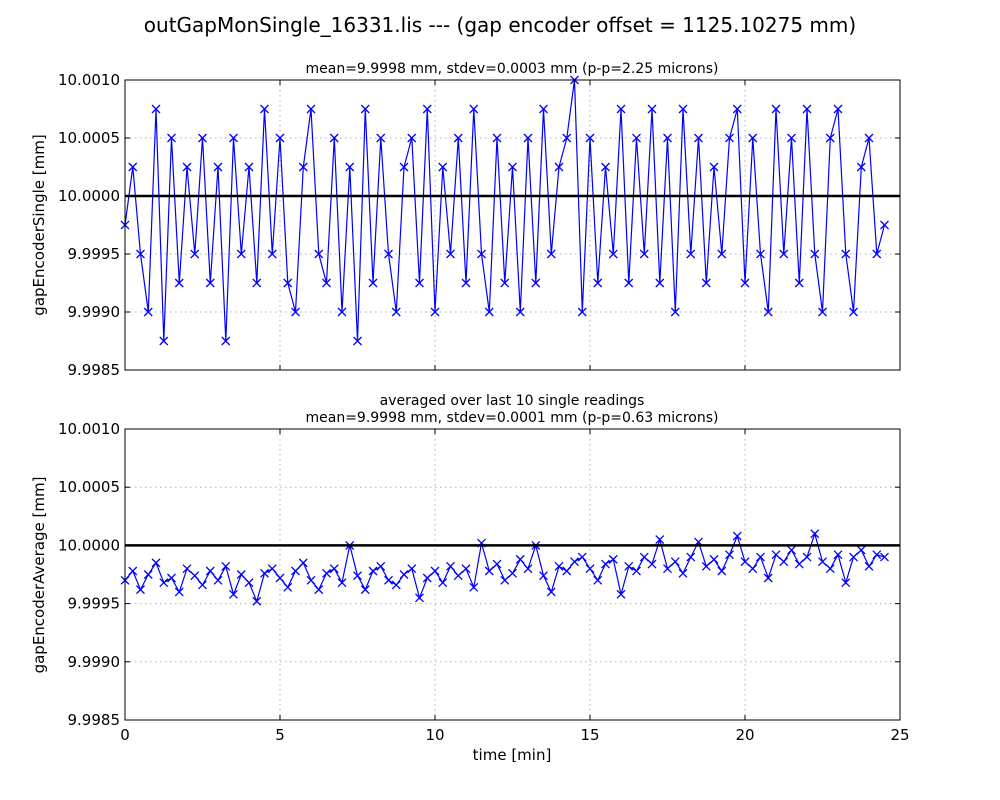  I want to click on bottom-y-tick-label: 10.0005, so click(89, 487).